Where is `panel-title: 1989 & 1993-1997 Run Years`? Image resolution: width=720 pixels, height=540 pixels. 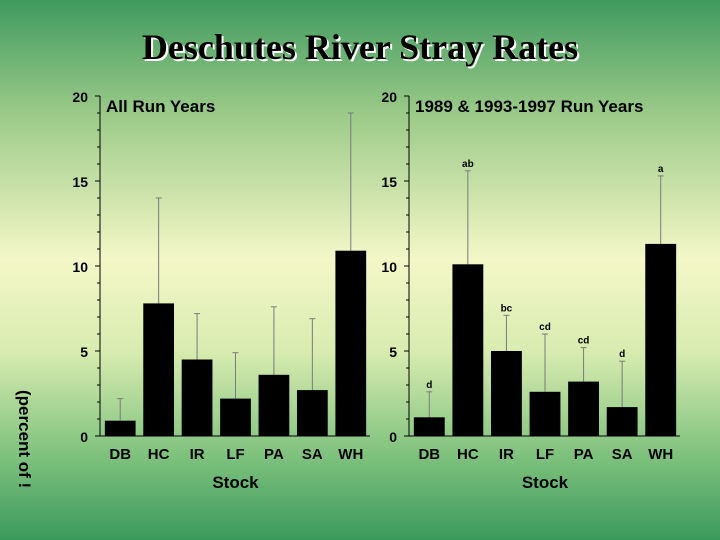 panel-title: 1989 & 1993-1997 Run Years is located at coordinates (529, 106).